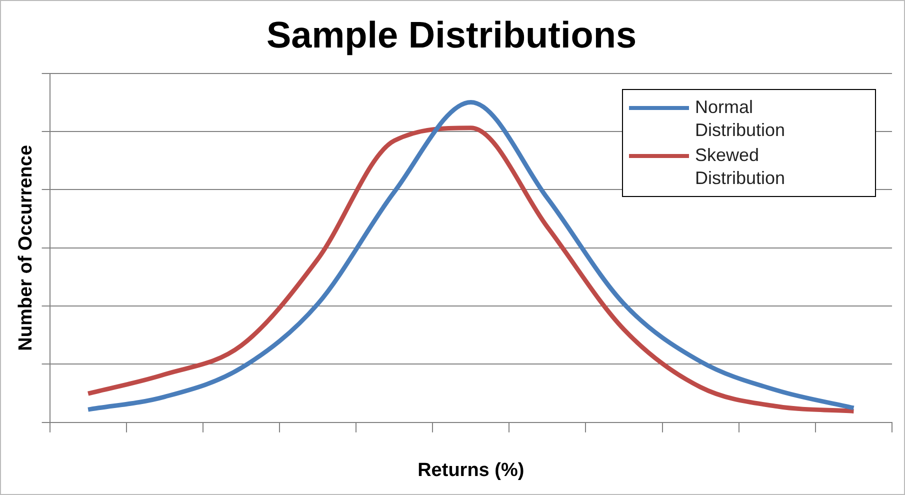  I want to click on chart-title: Sample Distributions, so click(451, 35).